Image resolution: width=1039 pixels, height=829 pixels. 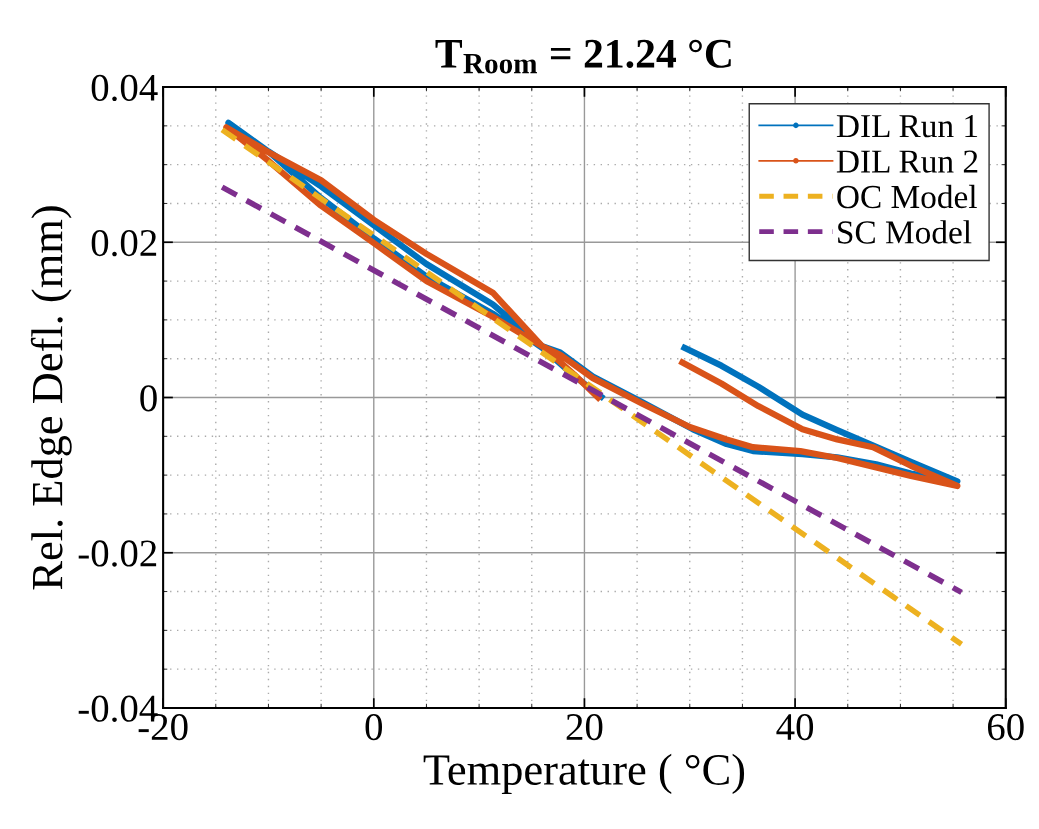 What do you see at coordinates (51, 398) in the screenshot?
I see `y-axis-title: Rel. Edge Defl. (mm)` at bounding box center [51, 398].